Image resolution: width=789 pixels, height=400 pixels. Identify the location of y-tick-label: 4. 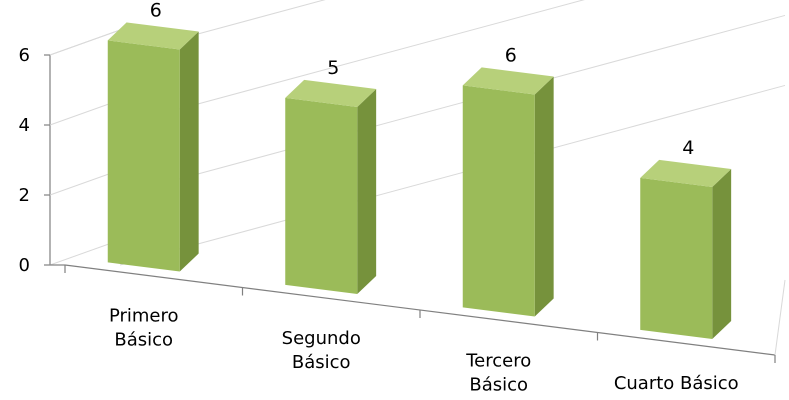
(24, 125).